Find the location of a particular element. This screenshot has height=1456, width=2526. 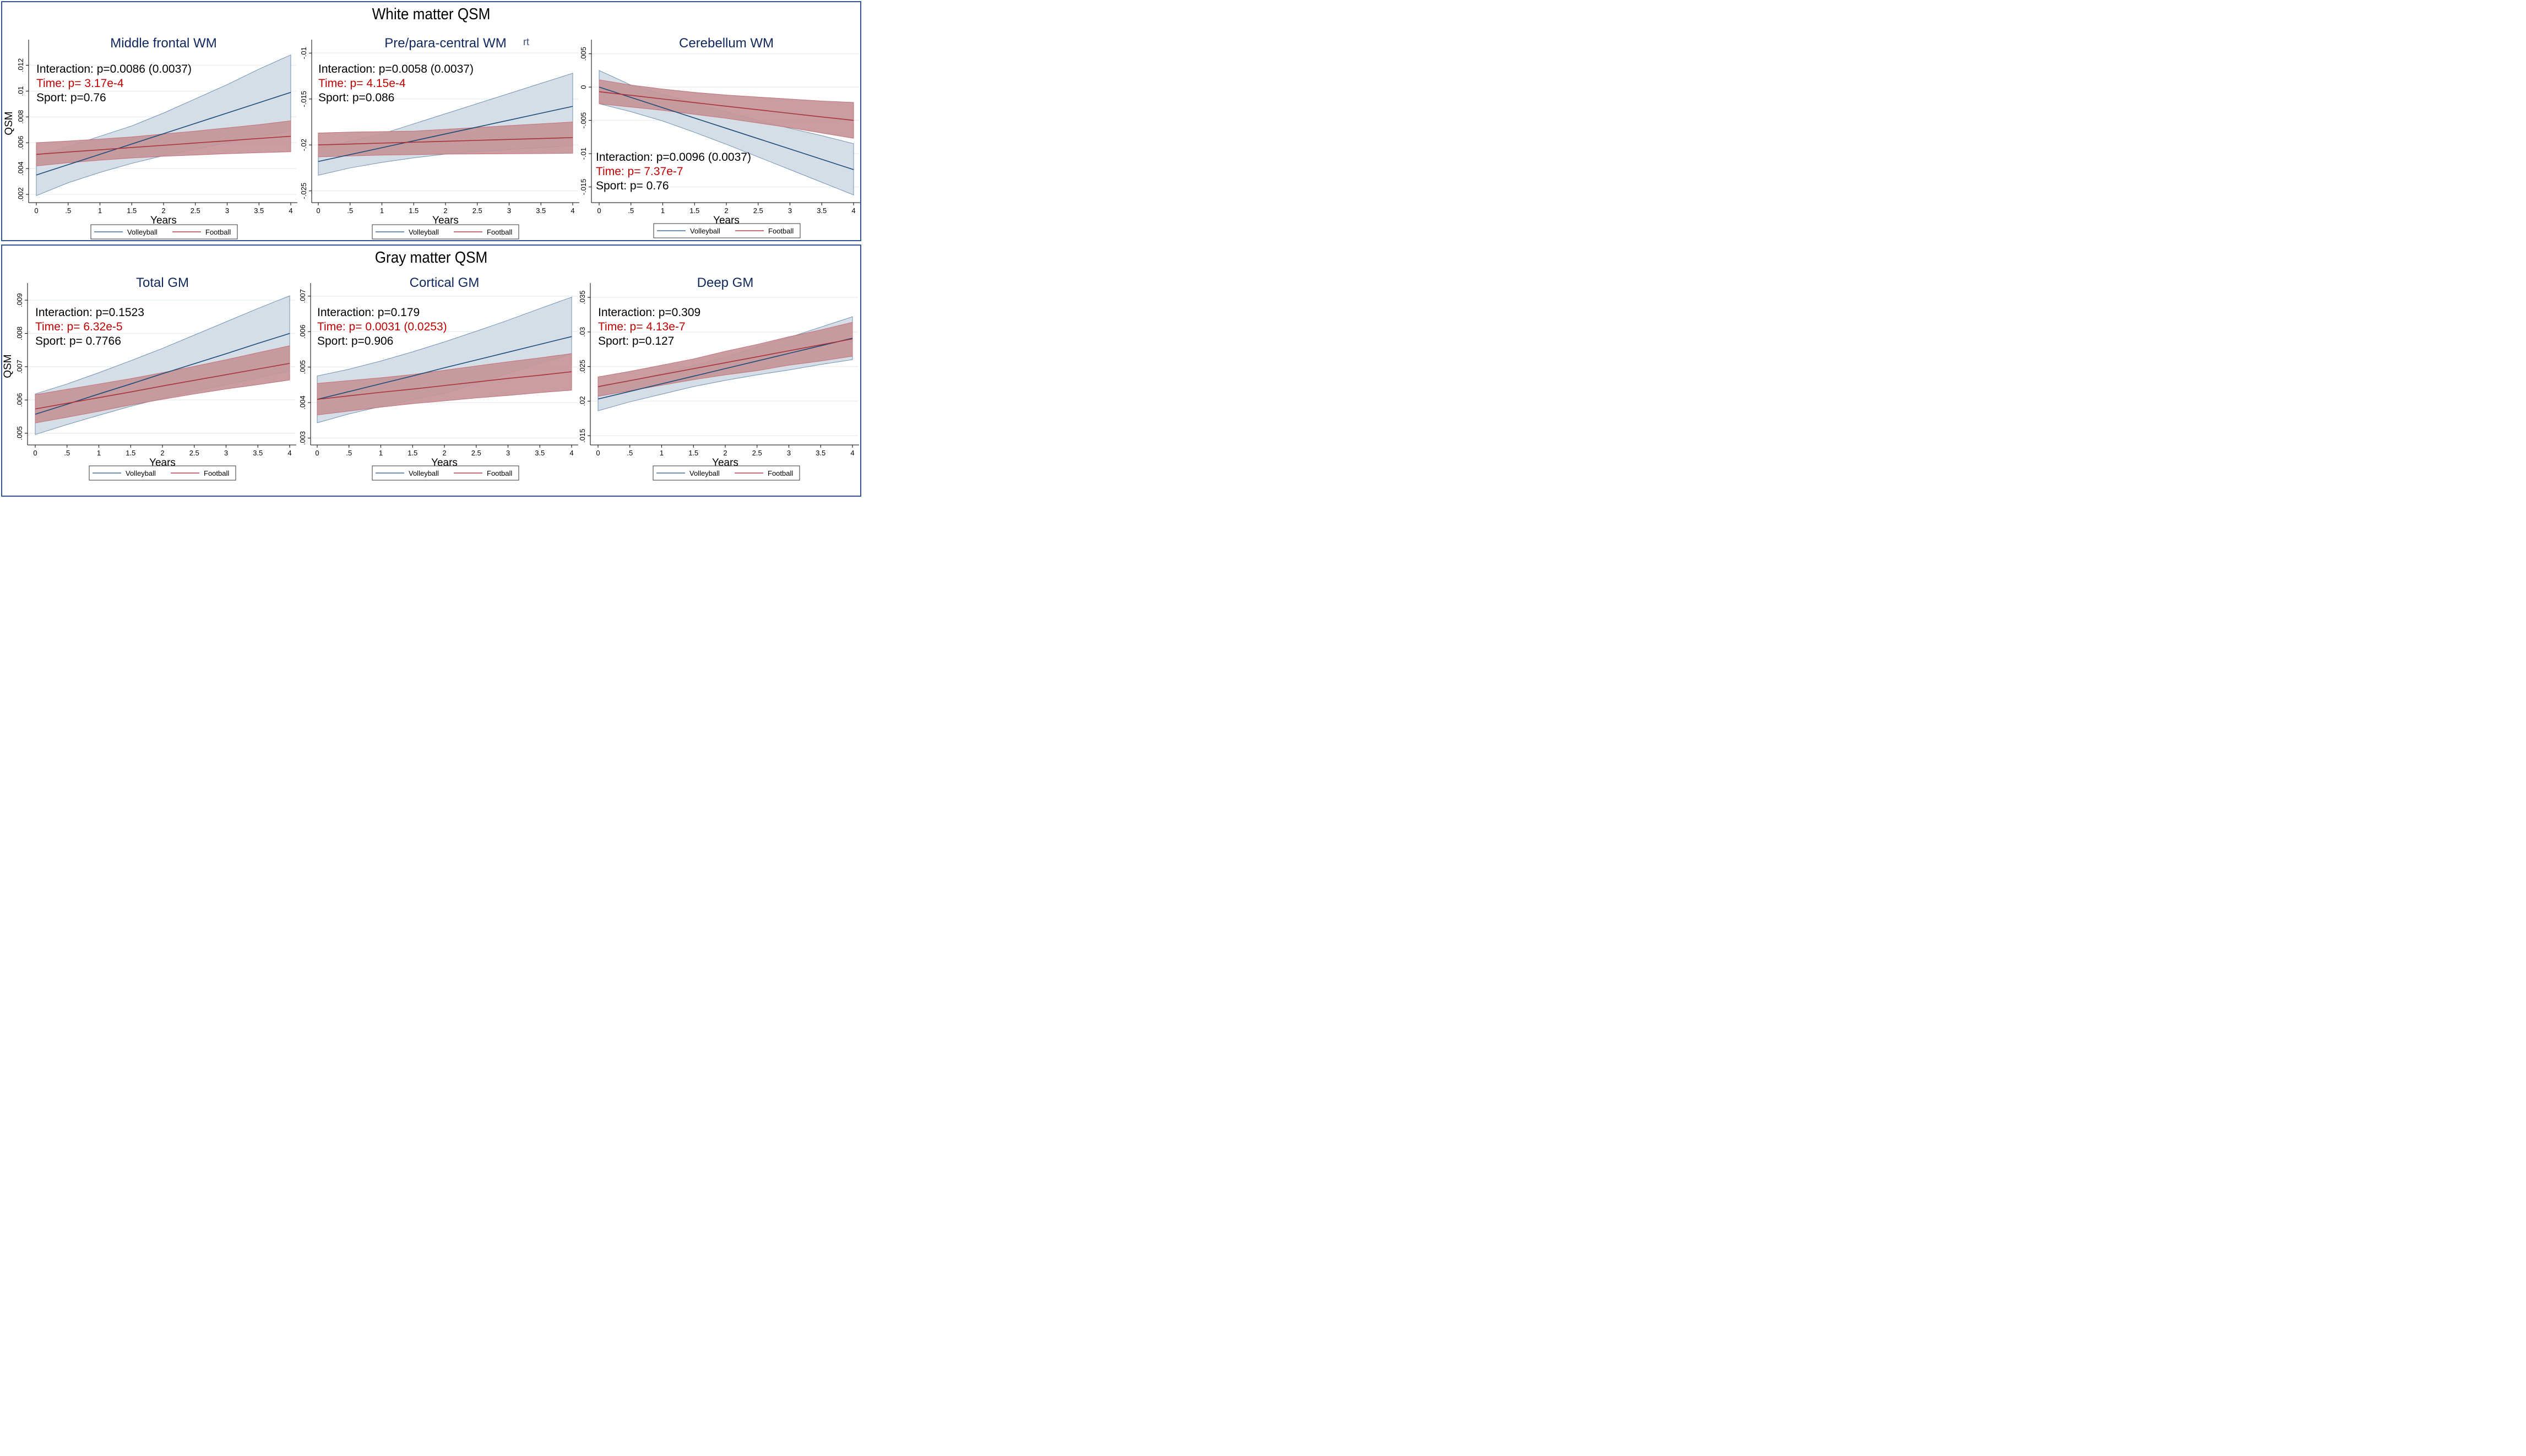

stat-annotation: Sport: p=0.906 is located at coordinates (355, 341).